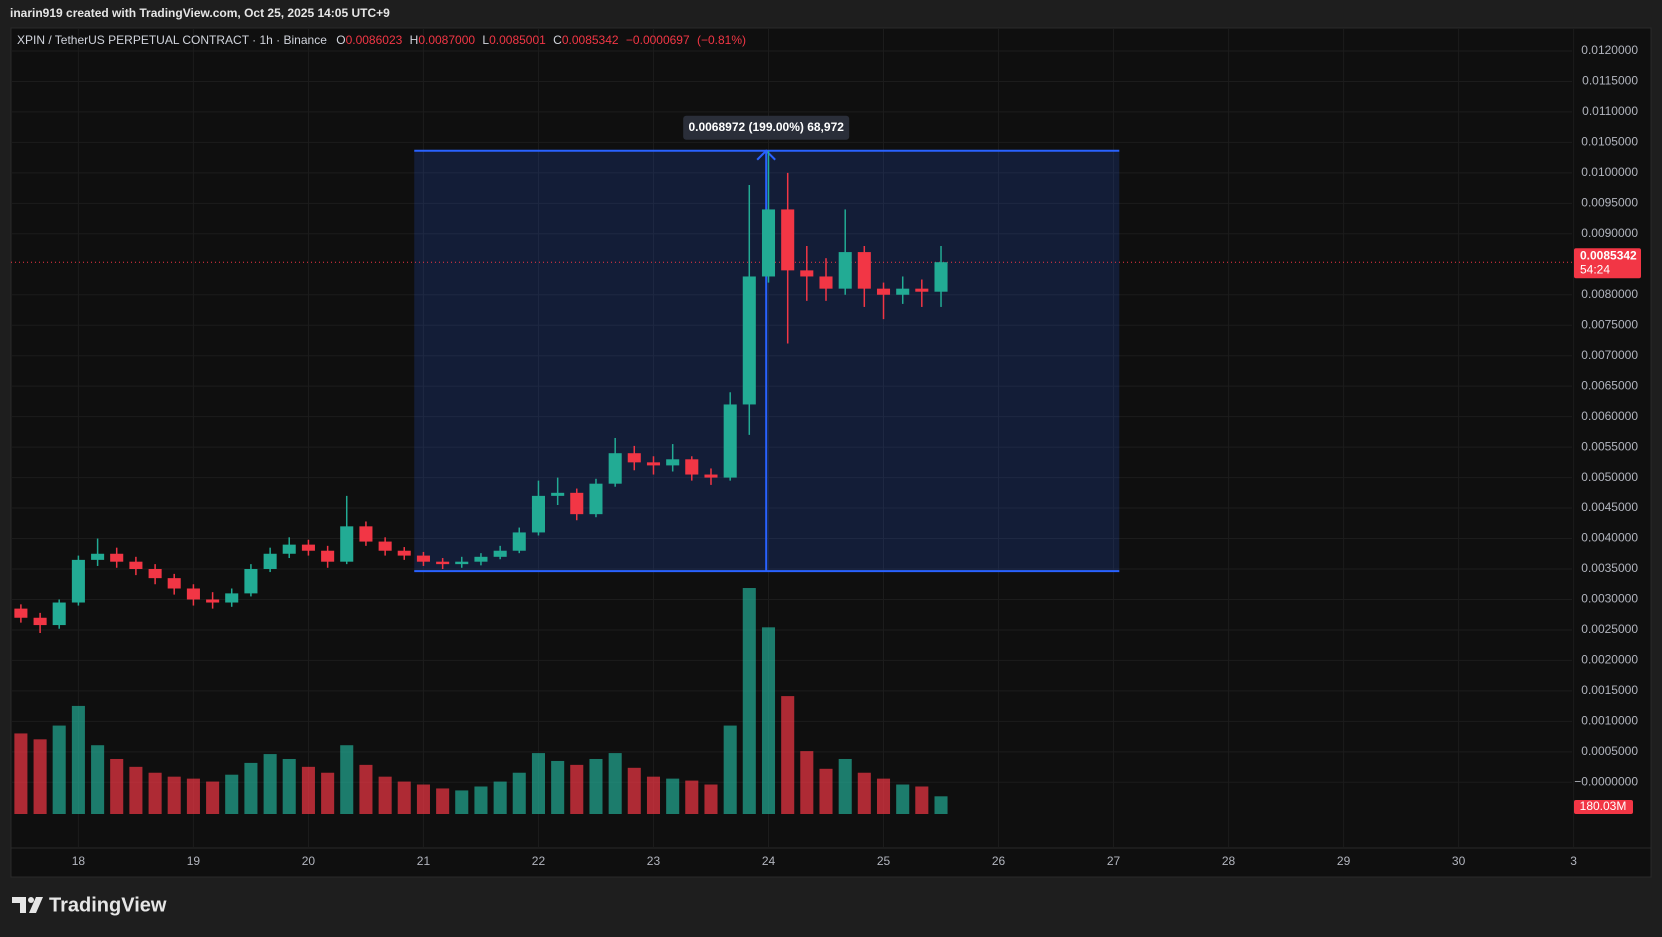 The image size is (1662, 937). What do you see at coordinates (194, 861) in the screenshot?
I see `x-tick-label: 19` at bounding box center [194, 861].